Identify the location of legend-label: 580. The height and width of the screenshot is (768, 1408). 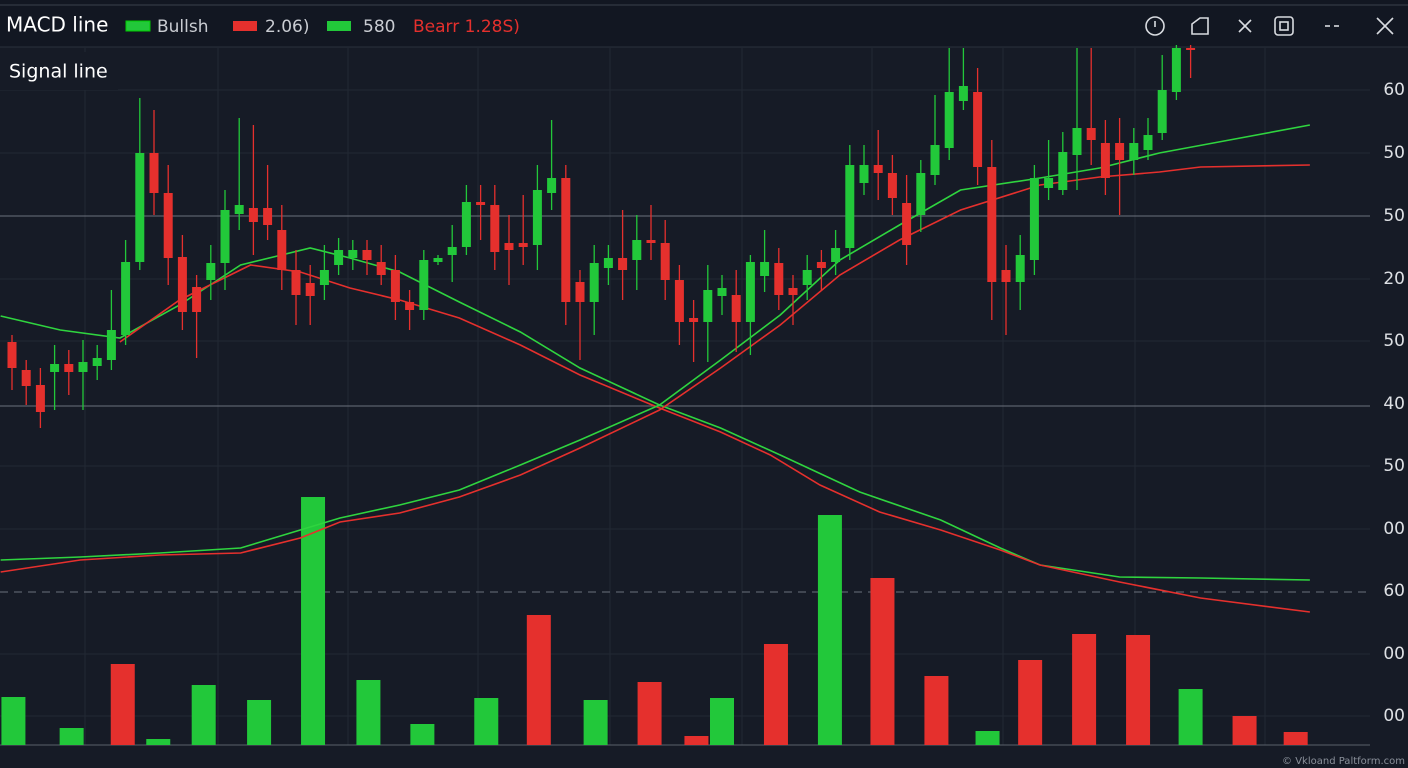
(379, 27).